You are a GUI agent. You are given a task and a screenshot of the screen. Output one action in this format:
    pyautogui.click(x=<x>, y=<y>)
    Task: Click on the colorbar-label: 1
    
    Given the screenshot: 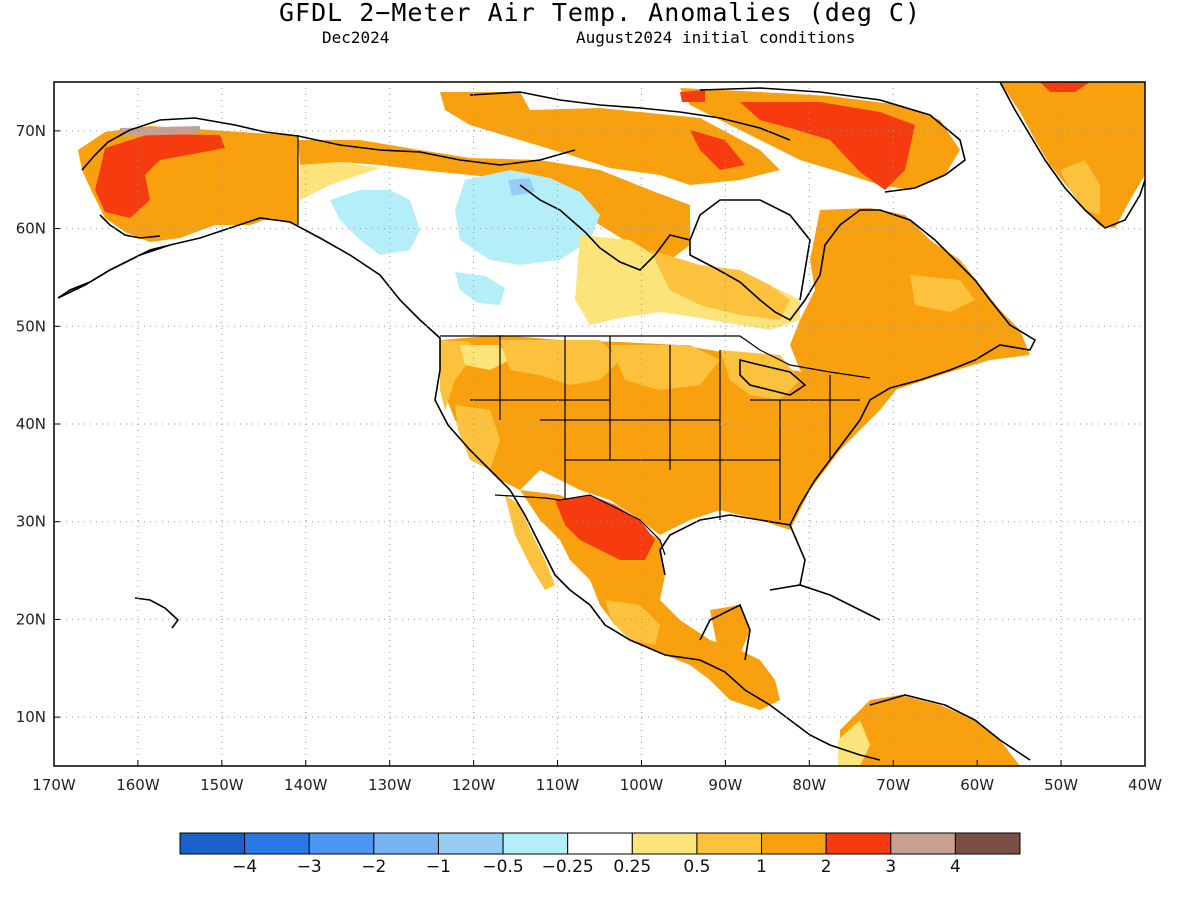 What is the action you would take?
    pyautogui.click(x=761, y=867)
    